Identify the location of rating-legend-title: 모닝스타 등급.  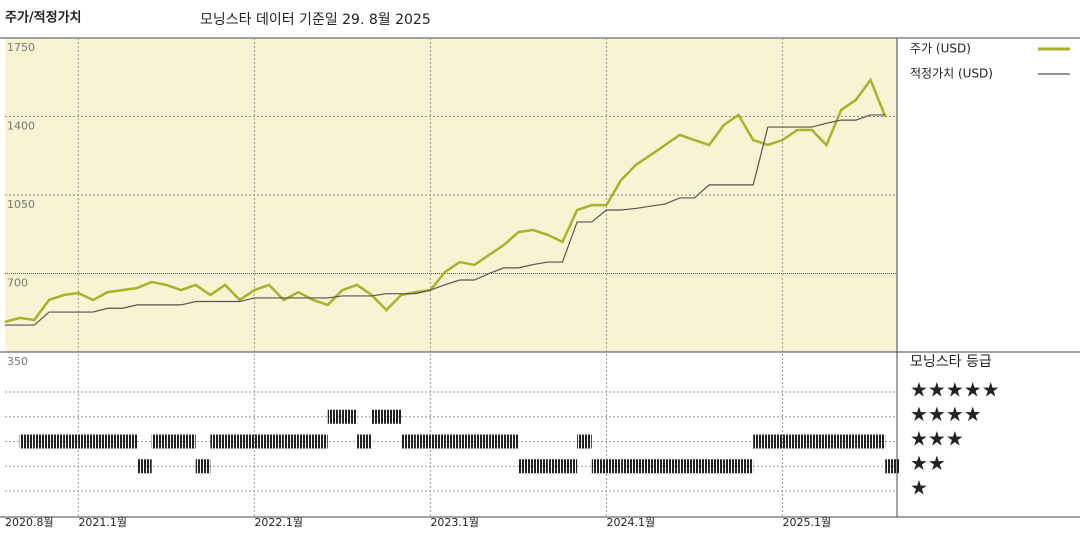
(951, 362).